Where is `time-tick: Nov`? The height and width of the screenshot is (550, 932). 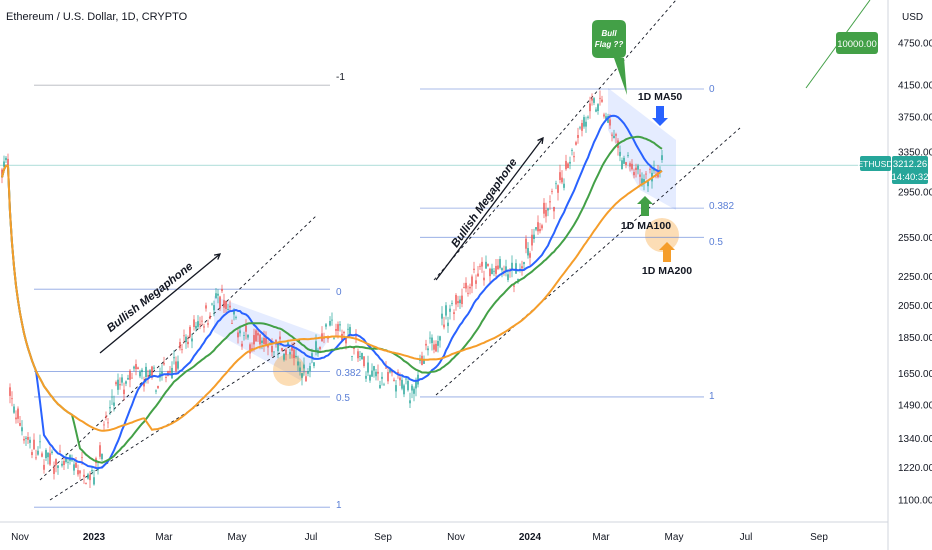 time-tick: Nov is located at coordinates (456, 537).